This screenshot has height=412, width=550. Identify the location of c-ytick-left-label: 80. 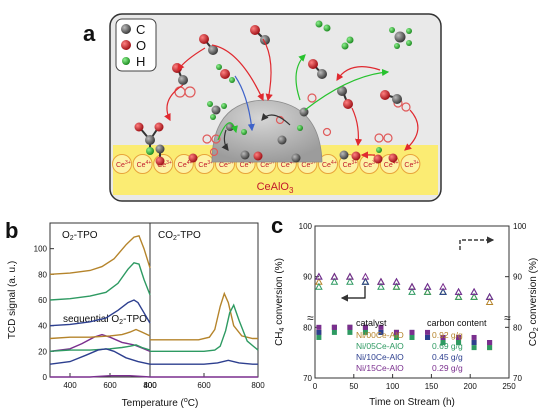
(307, 327).